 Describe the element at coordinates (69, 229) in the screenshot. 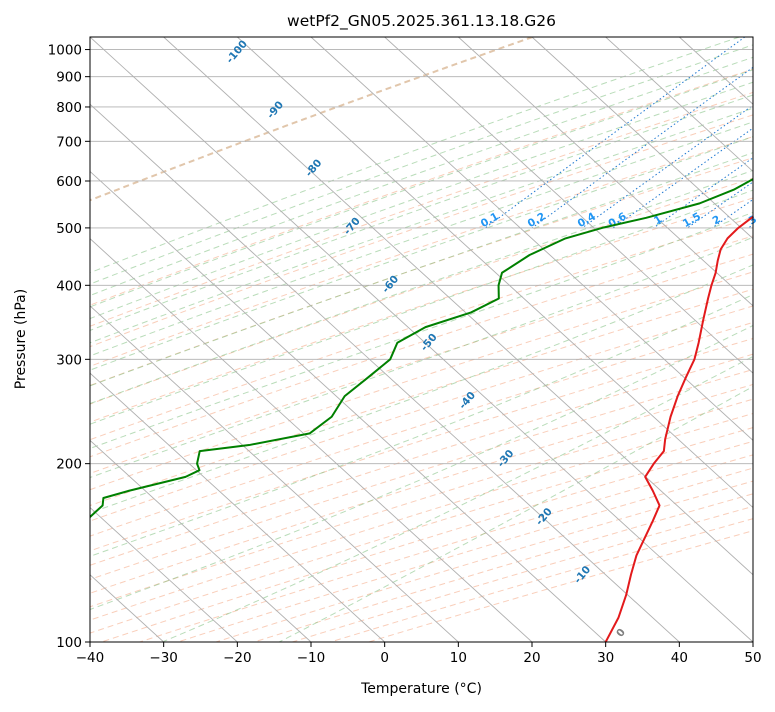

I see `y-tick-label: 500` at that location.